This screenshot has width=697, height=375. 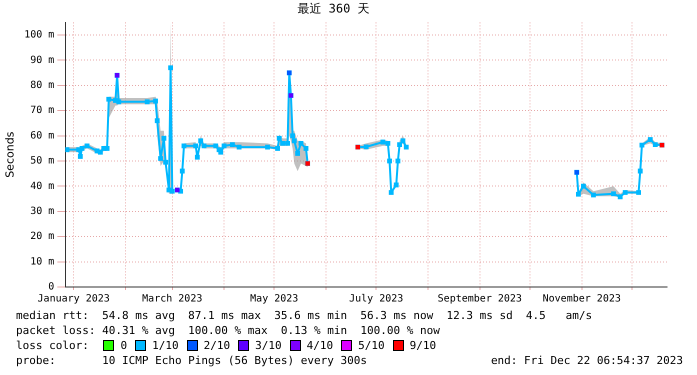 I want to click on legend-title: loss color:, so click(x=53, y=345).